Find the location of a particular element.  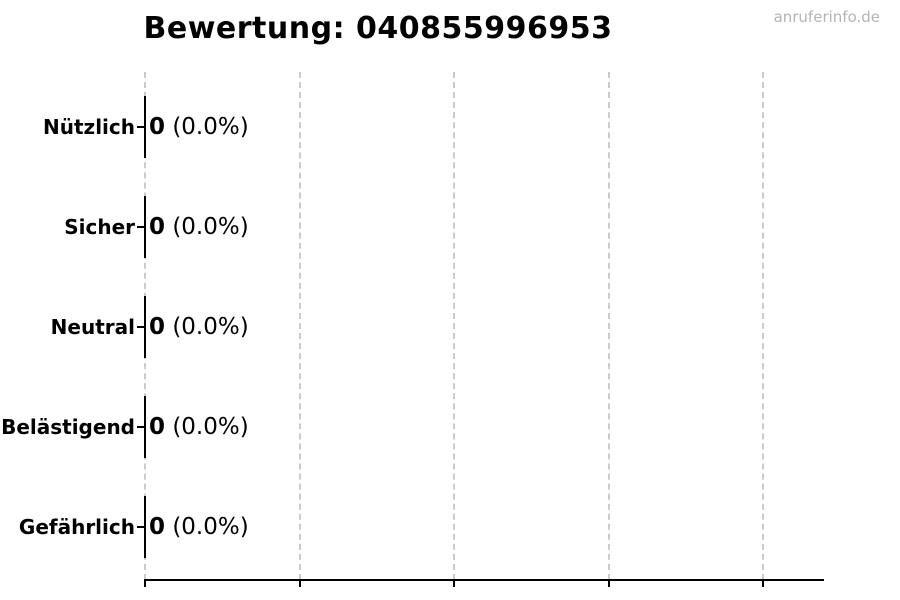

category-label: Gefährlich is located at coordinates (76, 527).